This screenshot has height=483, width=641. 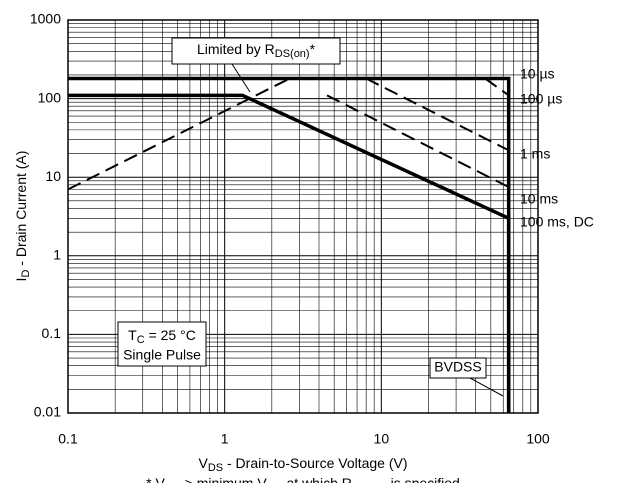 I want to click on series-label: 100 µs, so click(x=541, y=99).